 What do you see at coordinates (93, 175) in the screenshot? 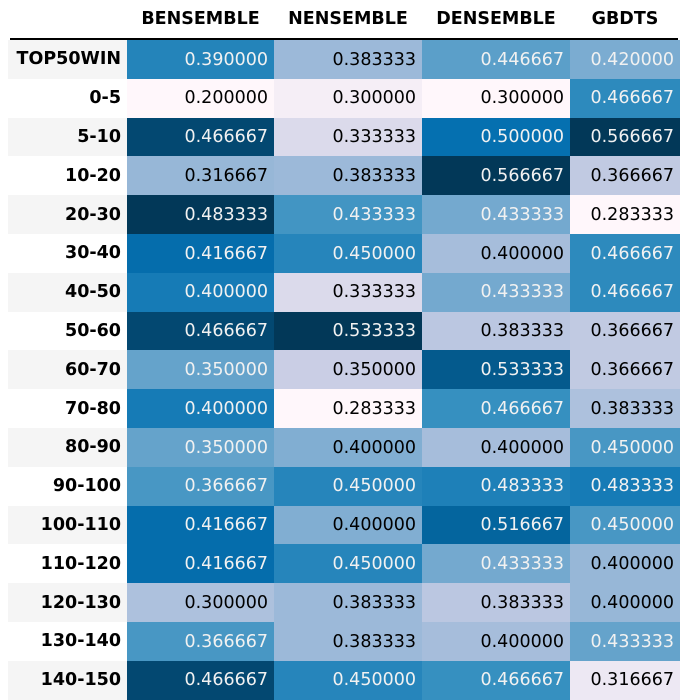
I see `row-header: 10-20` at bounding box center [93, 175].